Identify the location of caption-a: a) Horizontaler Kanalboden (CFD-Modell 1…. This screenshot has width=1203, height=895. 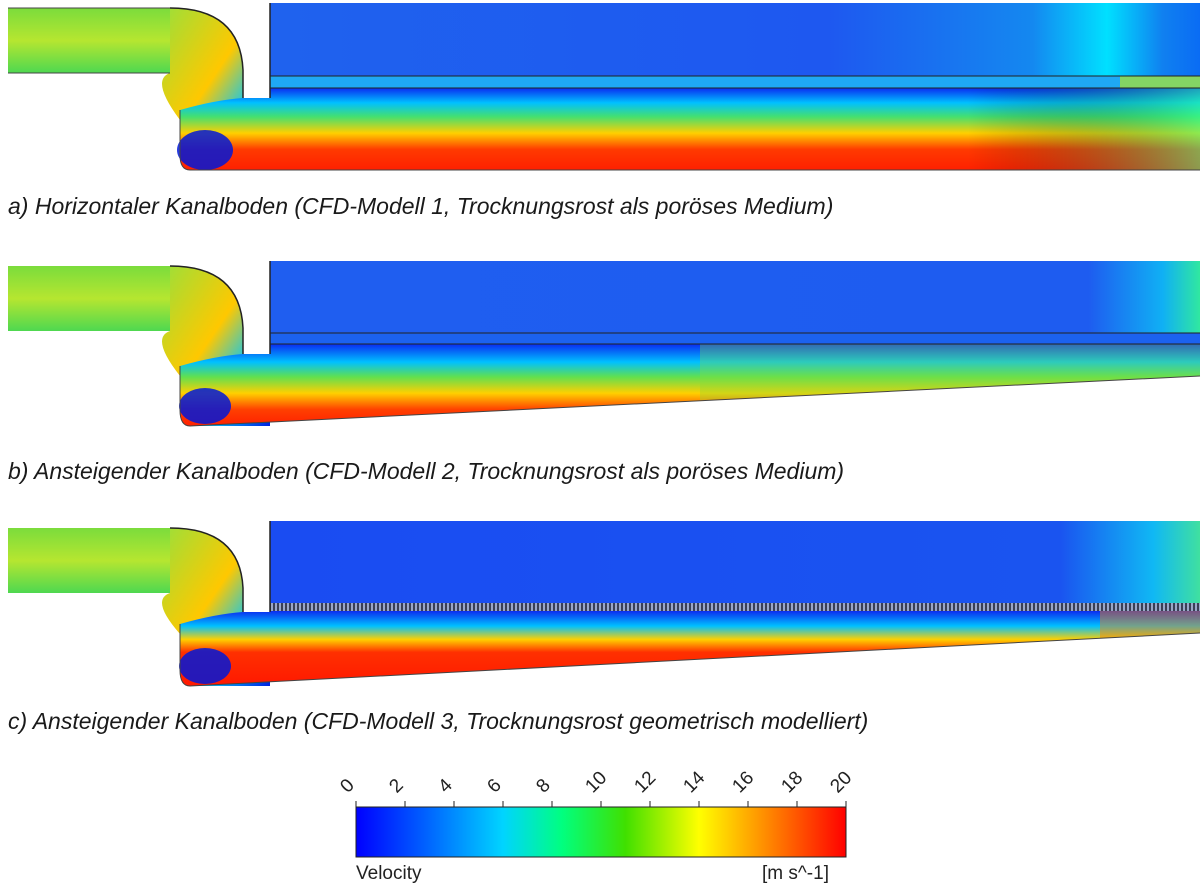
(421, 206).